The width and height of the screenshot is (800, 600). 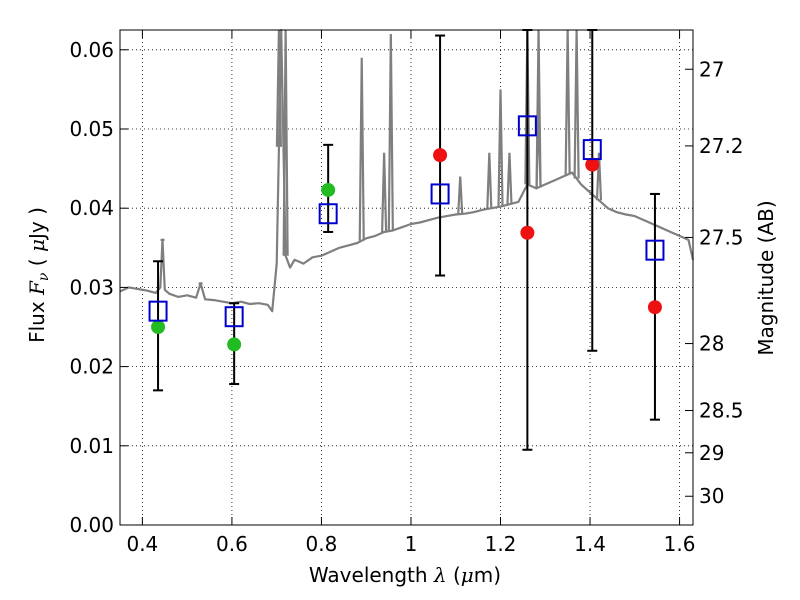 What do you see at coordinates (91, 129) in the screenshot?
I see `y-tick-label: 0.05` at bounding box center [91, 129].